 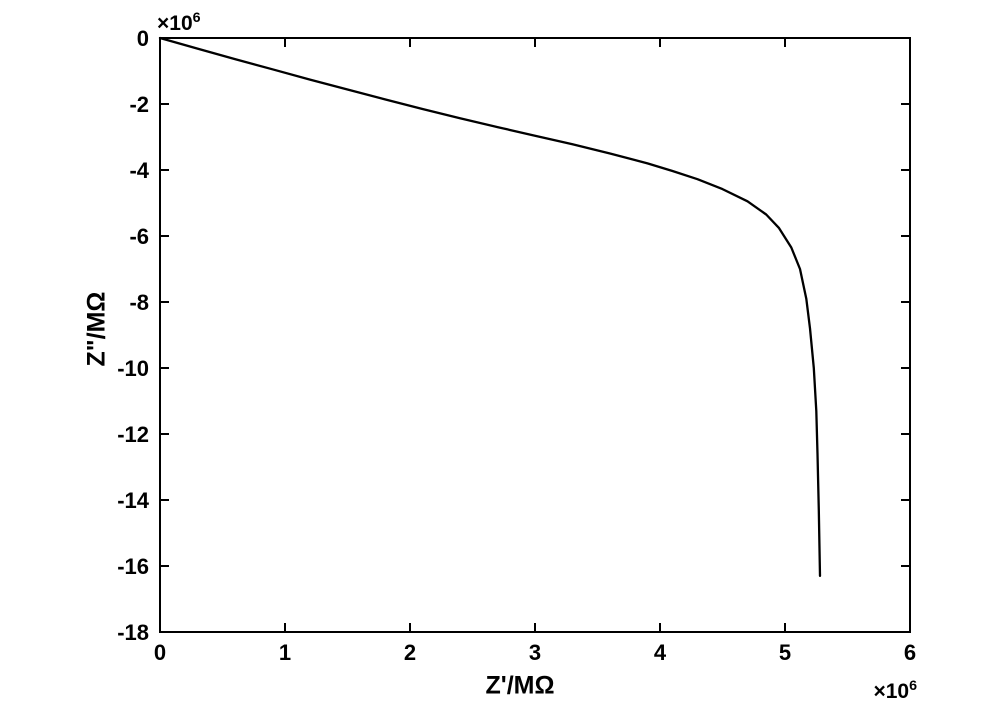 I want to click on y-tick-label: -10, so click(x=133, y=368).